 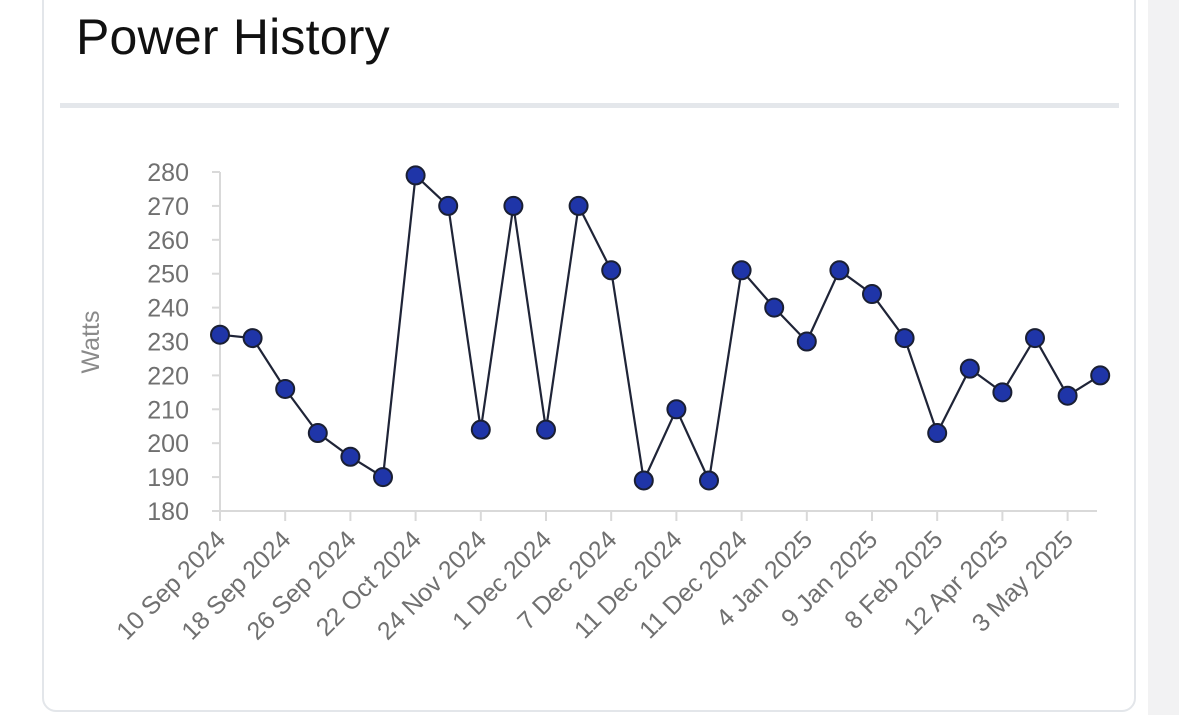 What do you see at coordinates (168, 309) in the screenshot?
I see `y-tick-label: 240` at bounding box center [168, 309].